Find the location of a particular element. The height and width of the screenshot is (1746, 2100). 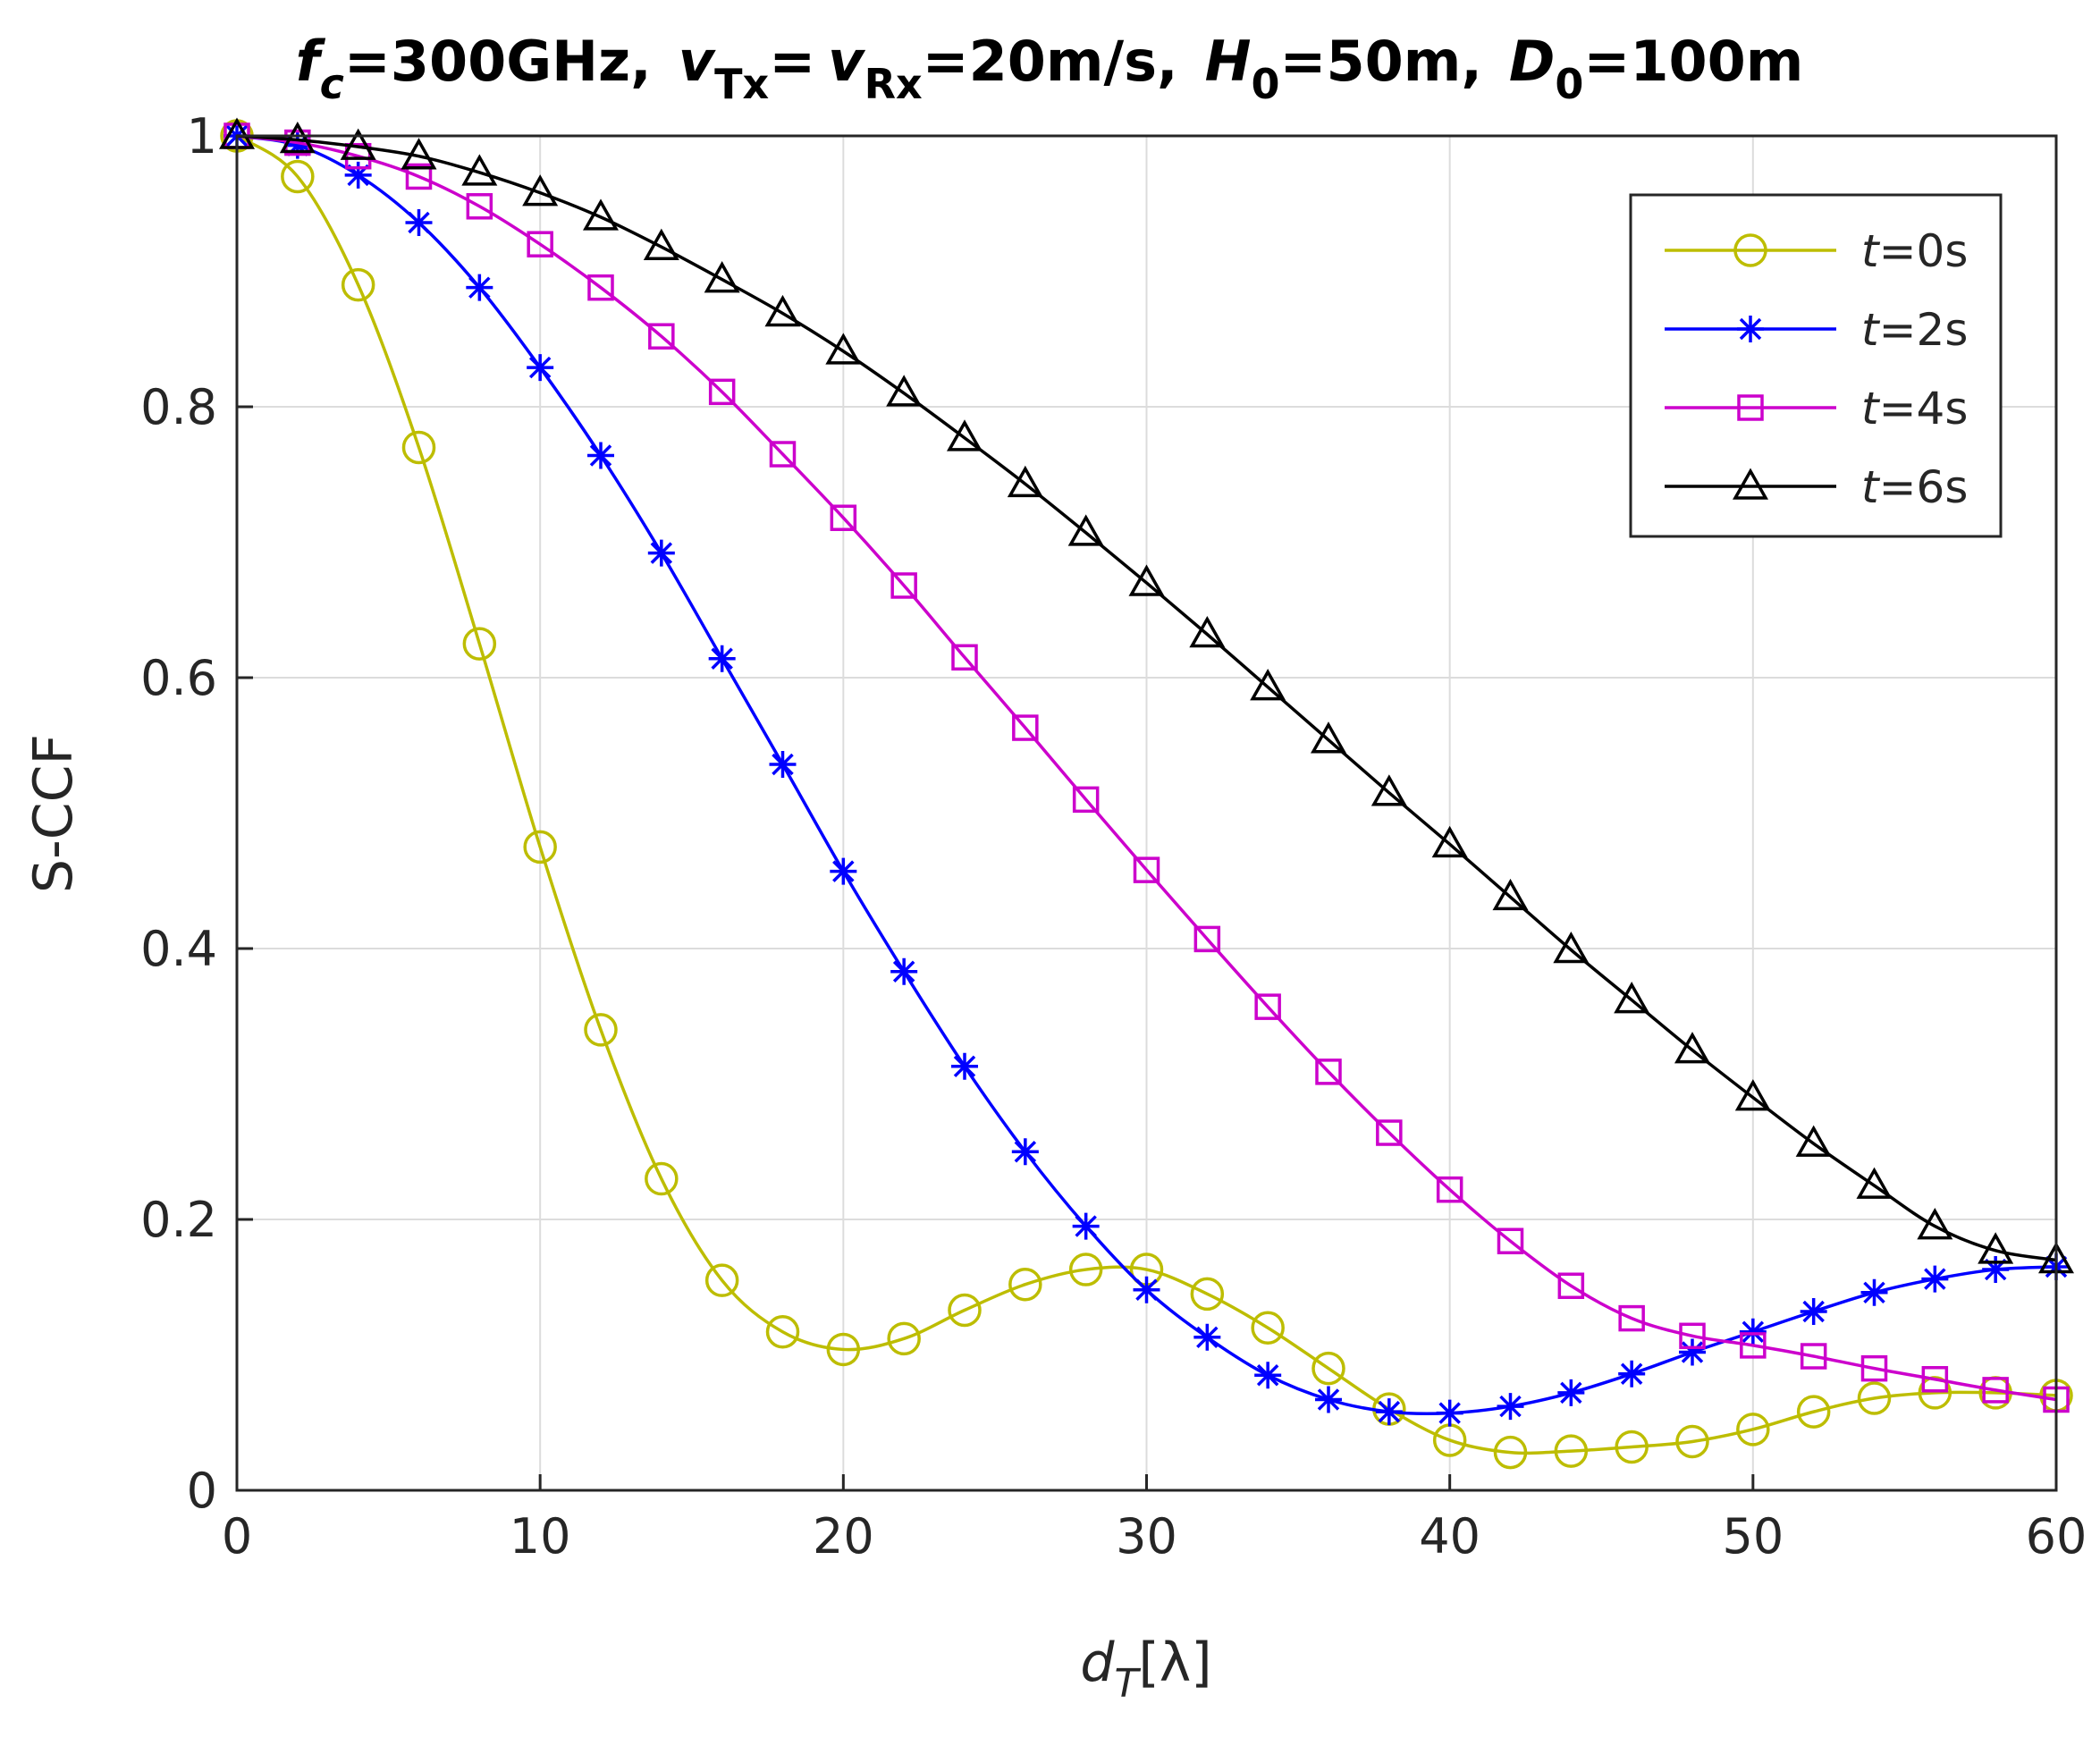

x-tick-label: 0 is located at coordinates (237, 1537).